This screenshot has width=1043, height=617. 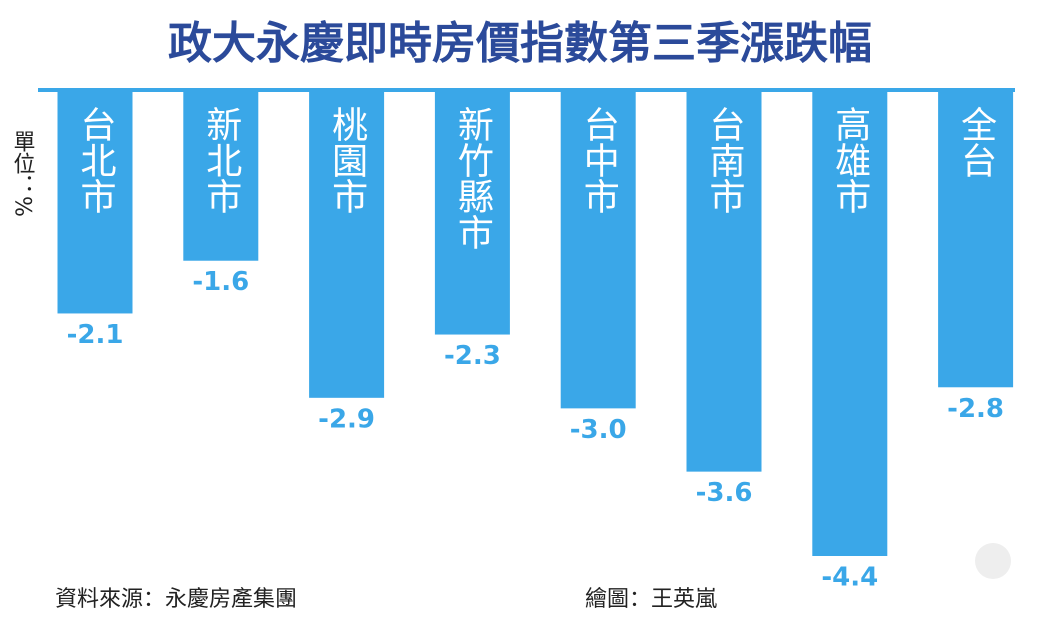 I want to click on category-label: 全台, so click(x=976, y=142).